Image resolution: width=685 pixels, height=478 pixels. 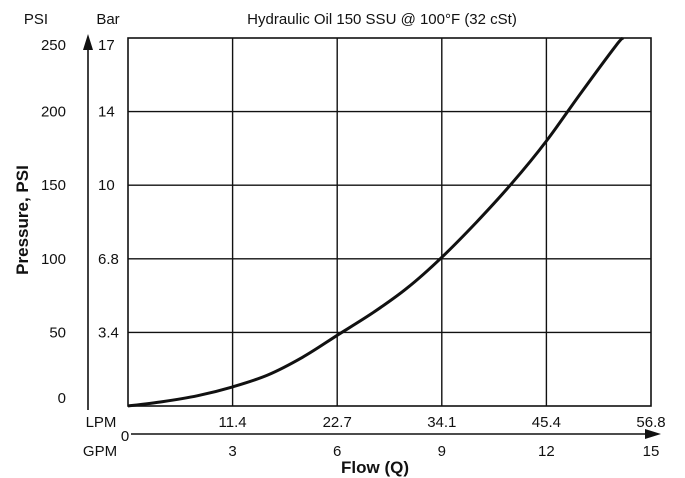 What do you see at coordinates (88, 42) in the screenshot?
I see `y-axis-arrowhead` at bounding box center [88, 42].